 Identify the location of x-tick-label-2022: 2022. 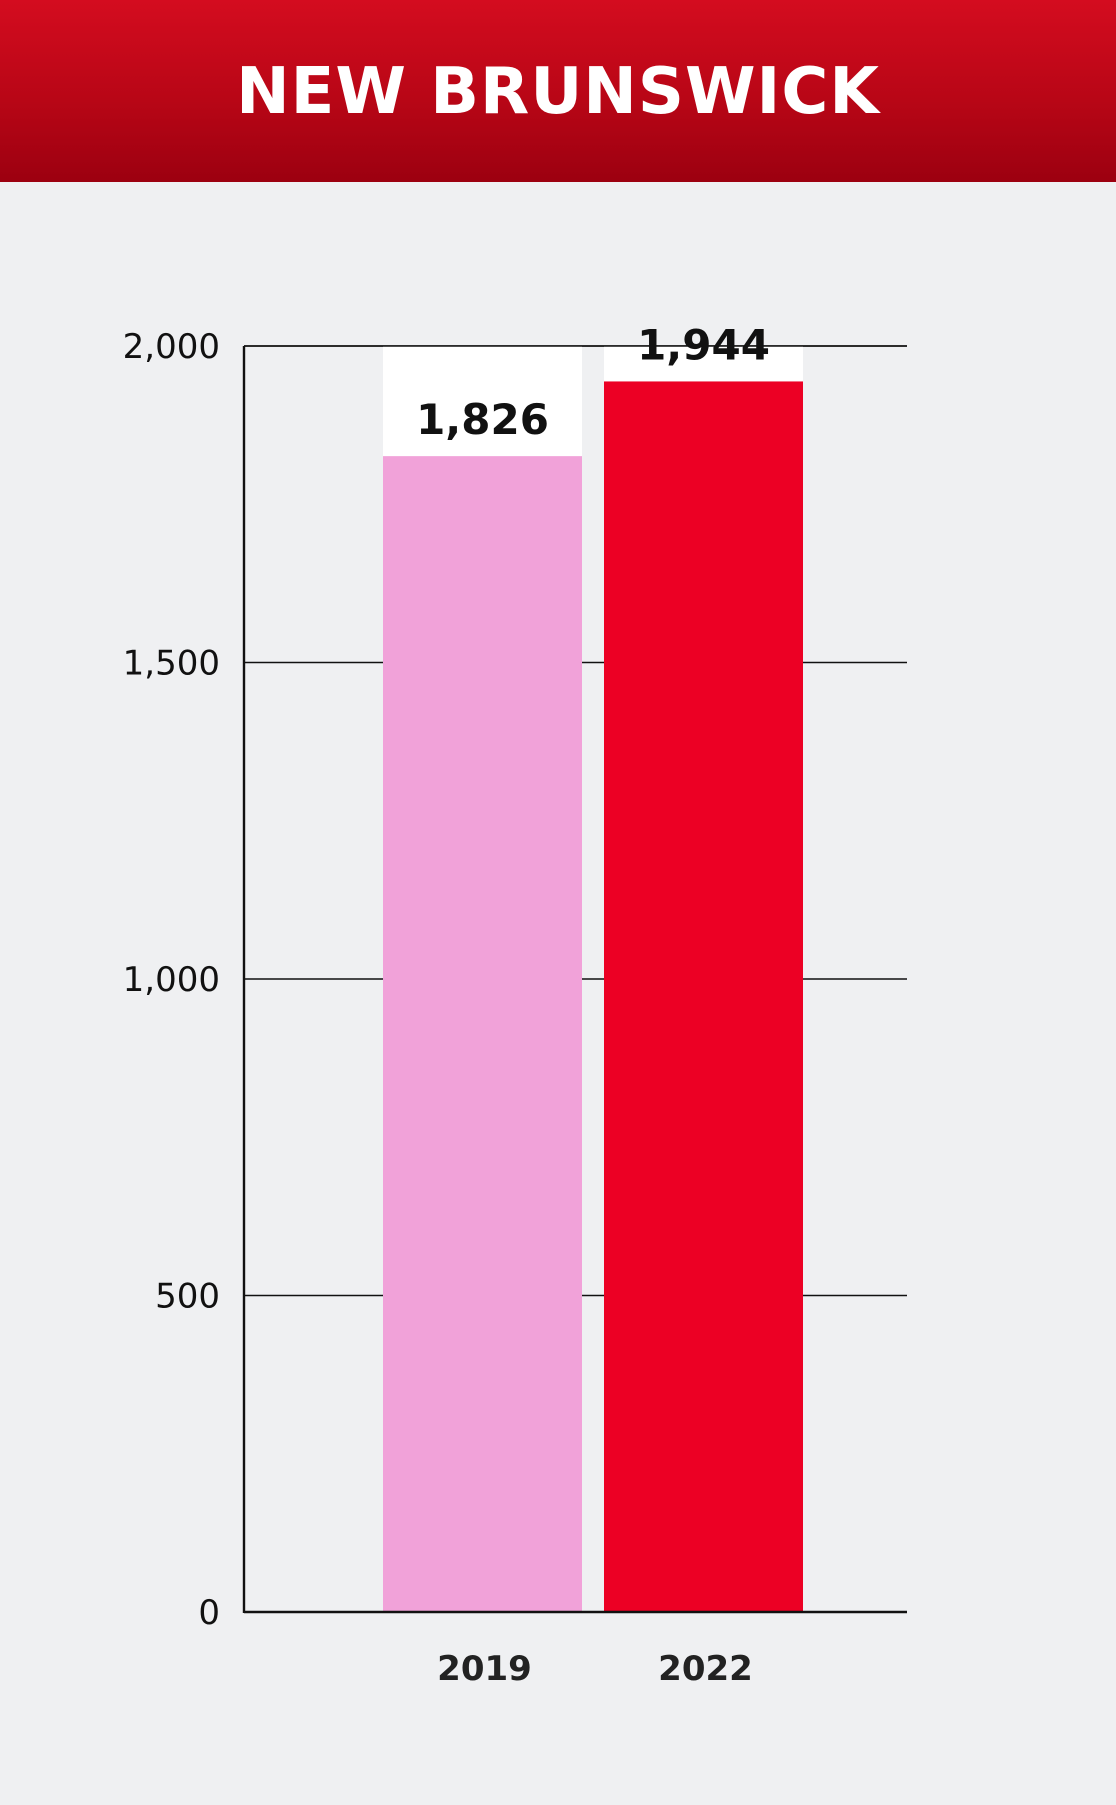
(705, 1669).